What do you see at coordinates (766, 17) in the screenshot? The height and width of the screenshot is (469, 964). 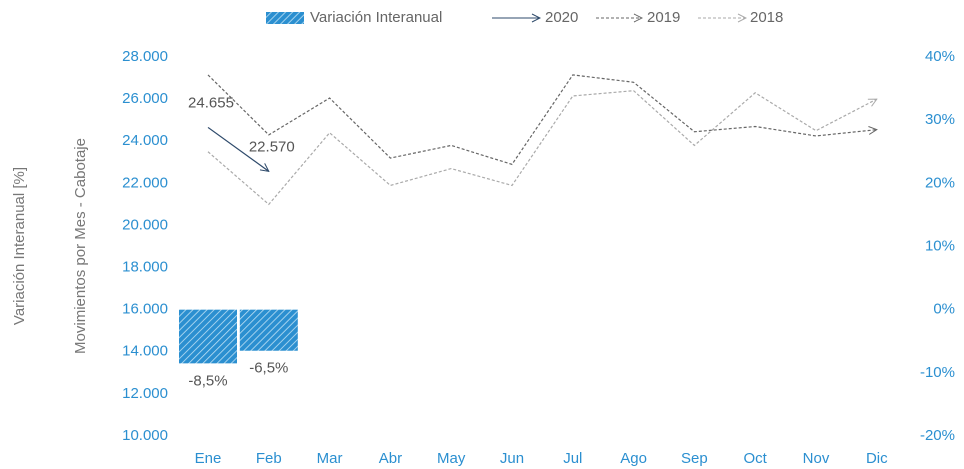 I see `legend-label: 2018` at bounding box center [766, 17].